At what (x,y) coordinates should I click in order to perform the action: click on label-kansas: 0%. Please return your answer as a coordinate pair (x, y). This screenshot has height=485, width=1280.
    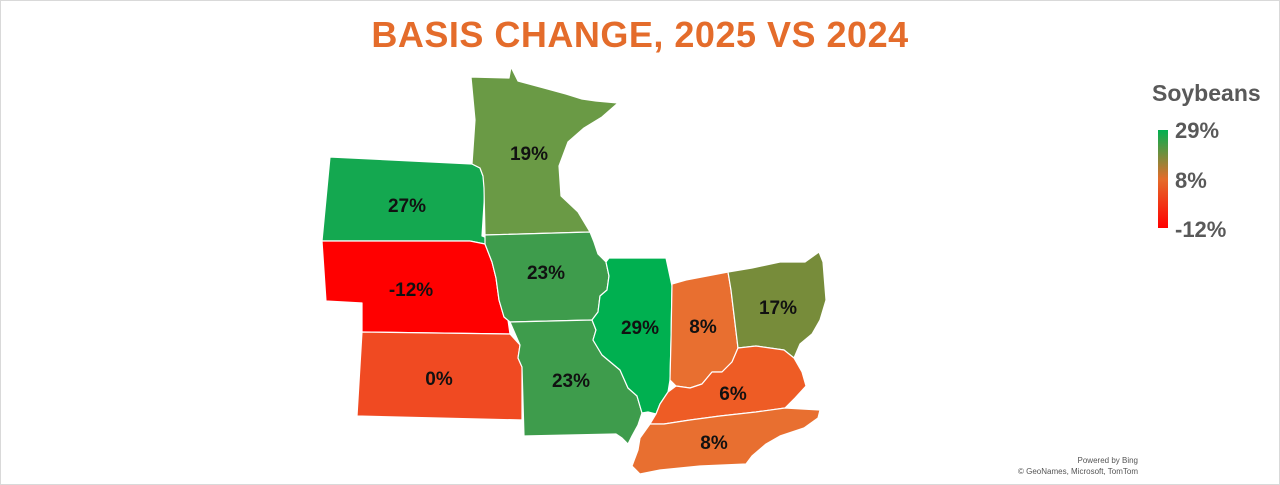
    Looking at the image, I should click on (439, 379).